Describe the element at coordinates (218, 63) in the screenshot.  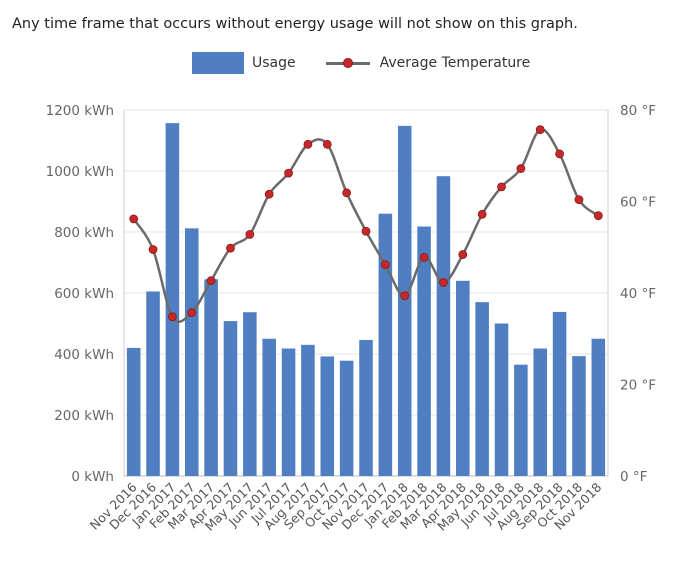
I see `usage-swatch` at that location.